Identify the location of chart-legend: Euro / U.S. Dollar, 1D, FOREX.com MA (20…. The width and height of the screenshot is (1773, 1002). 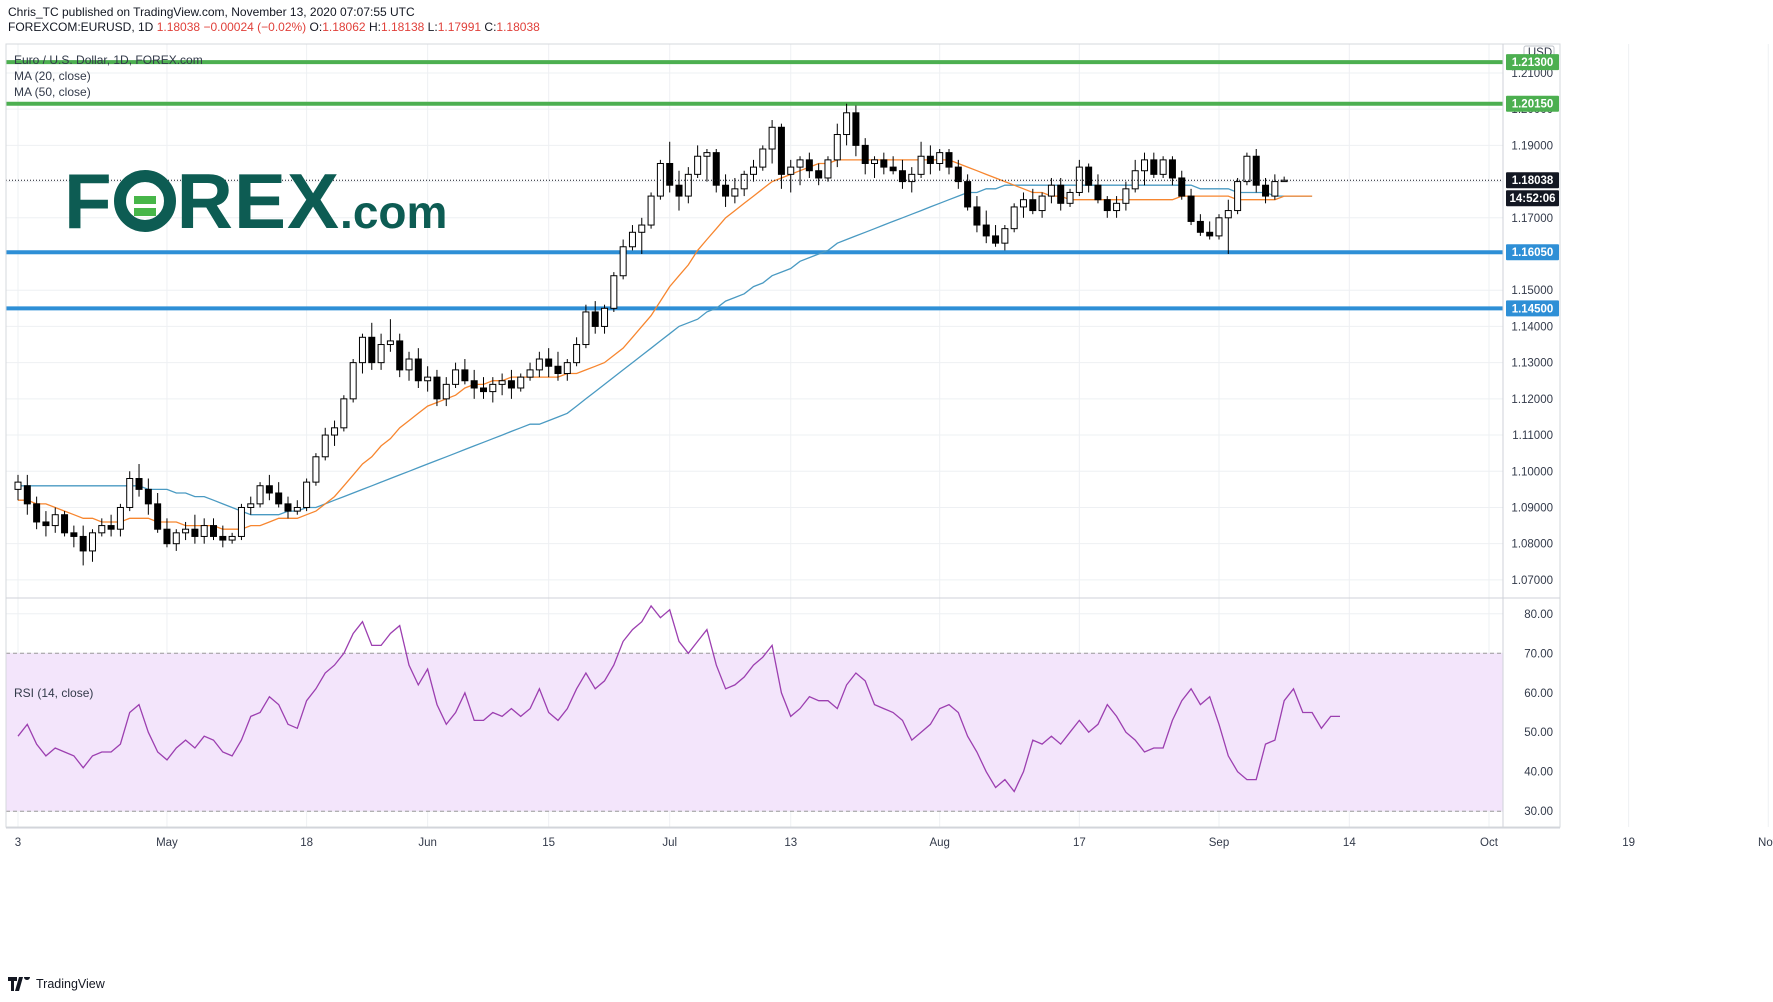
(108, 76).